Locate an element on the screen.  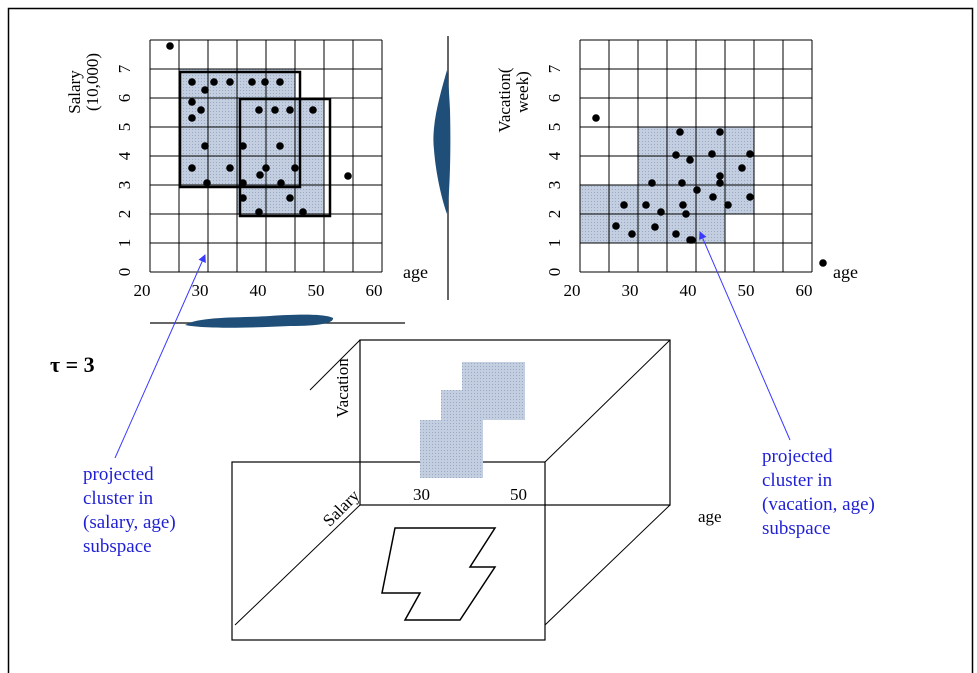
salary-axis-unit-label: (10,000) is located at coordinates (92, 82).